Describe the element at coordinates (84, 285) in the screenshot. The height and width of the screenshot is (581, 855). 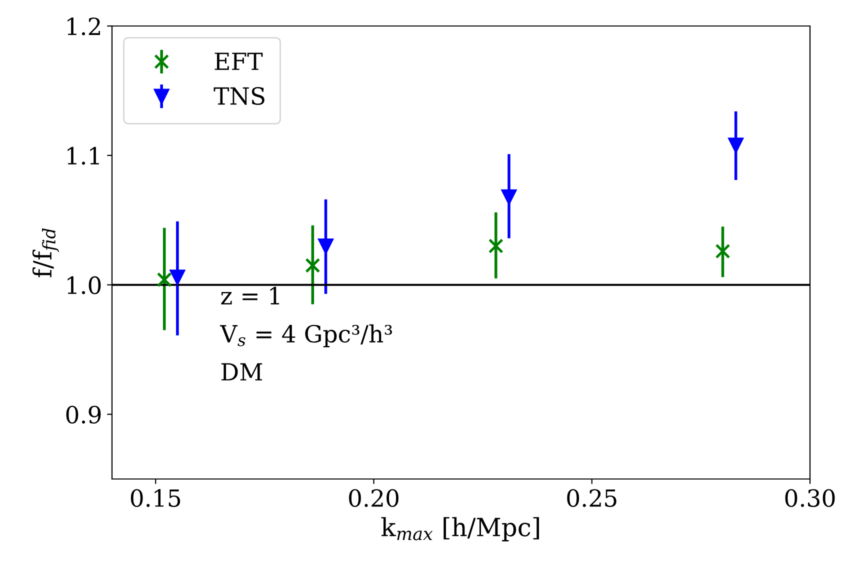
I see `y-tick-label: 1.0` at that location.